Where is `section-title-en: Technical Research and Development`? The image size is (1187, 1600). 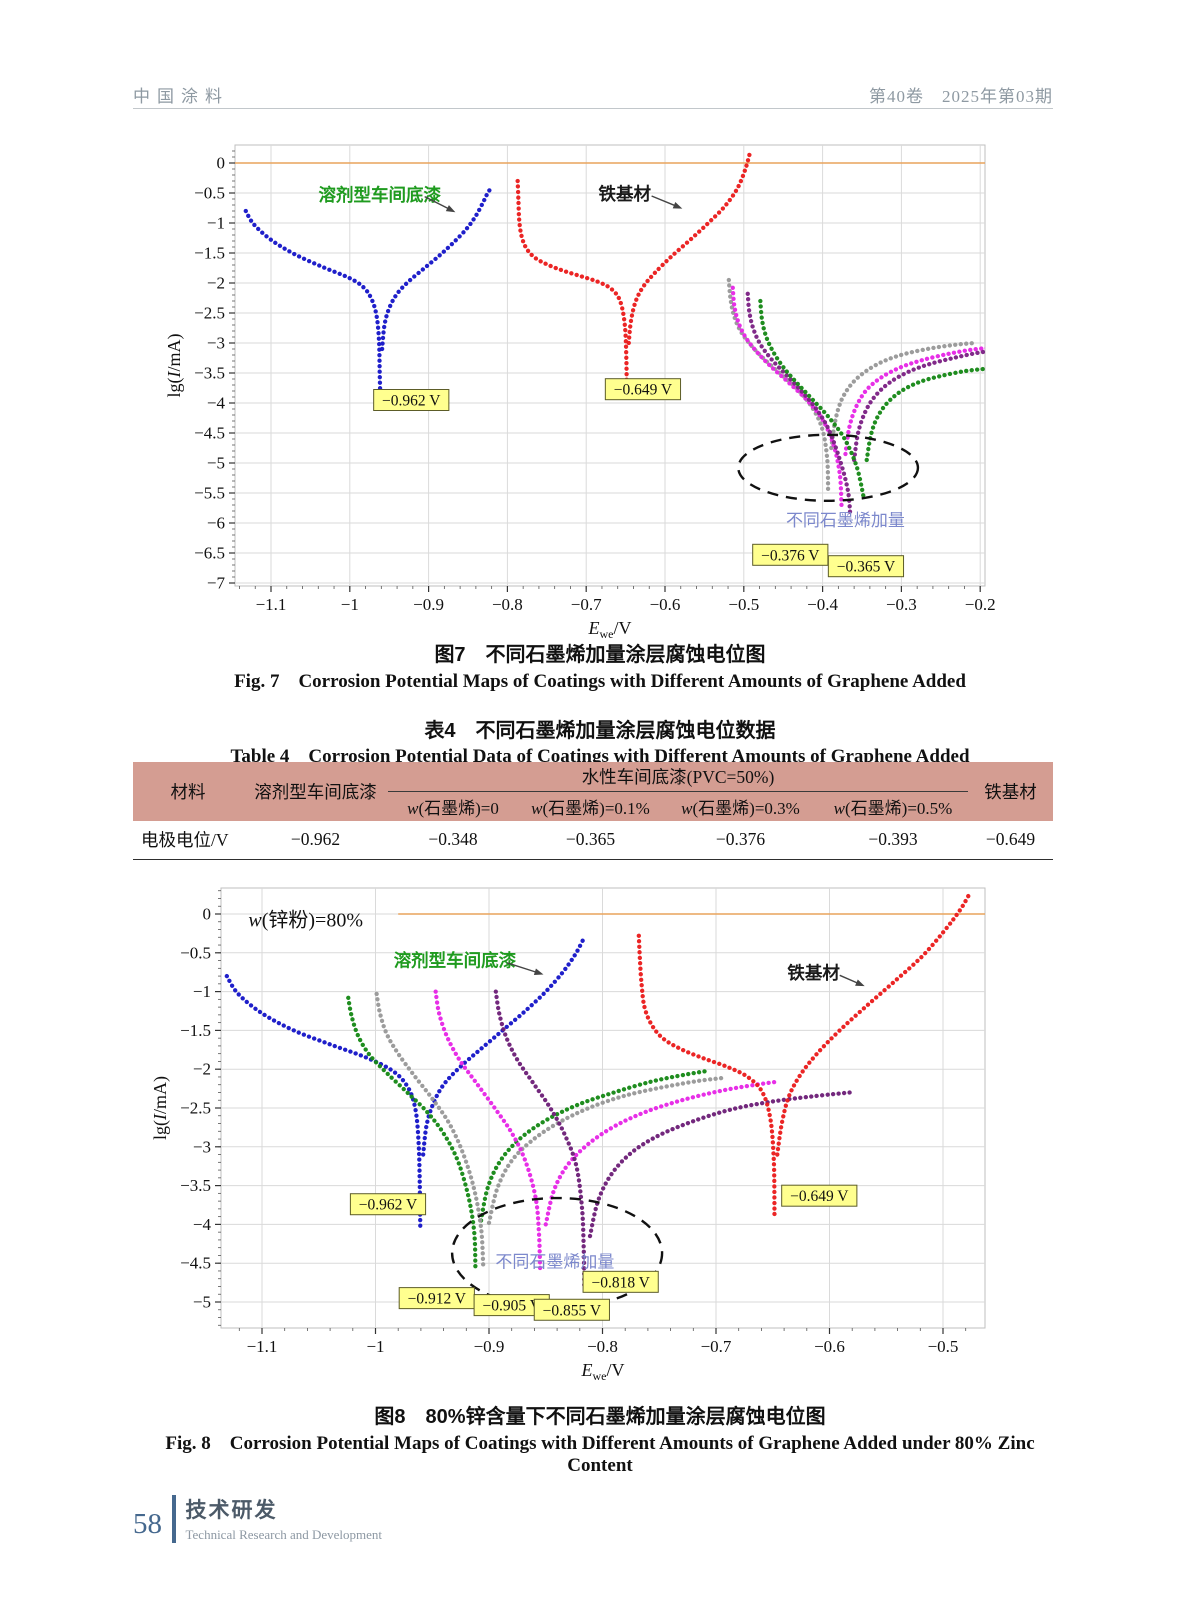 section-title-en: Technical Research and Development is located at coordinates (284, 1534).